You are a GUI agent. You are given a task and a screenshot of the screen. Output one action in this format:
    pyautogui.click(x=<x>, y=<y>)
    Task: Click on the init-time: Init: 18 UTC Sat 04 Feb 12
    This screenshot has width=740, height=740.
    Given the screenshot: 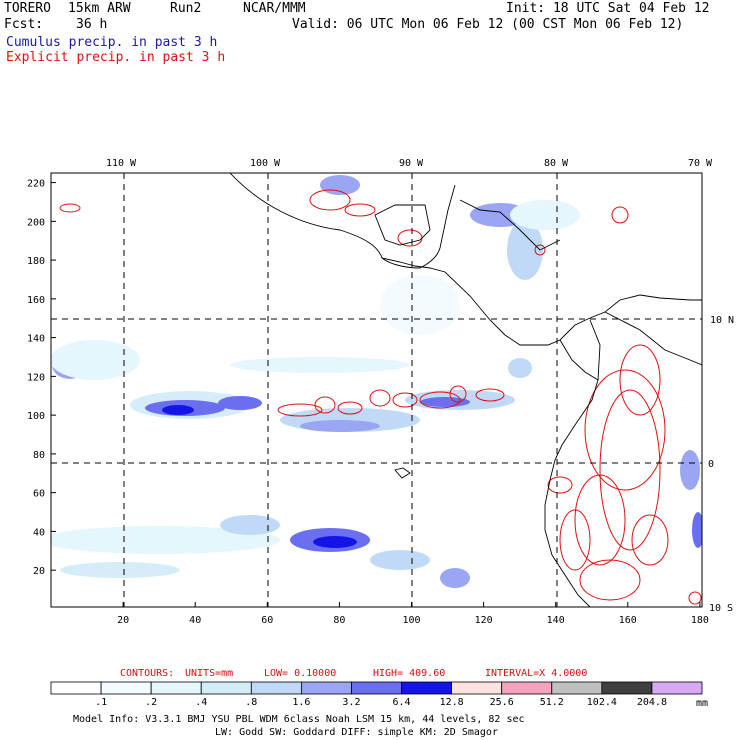 What is the action you would take?
    pyautogui.click(x=608, y=8)
    